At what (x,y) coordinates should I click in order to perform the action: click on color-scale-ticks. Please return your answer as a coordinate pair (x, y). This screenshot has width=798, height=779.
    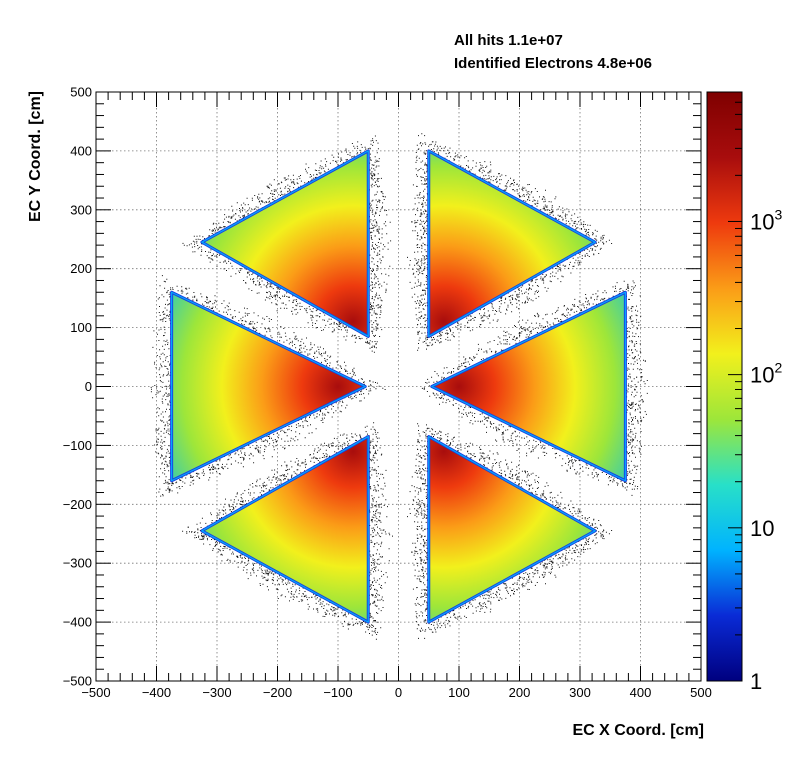
    Looking at the image, I should click on (735, 386).